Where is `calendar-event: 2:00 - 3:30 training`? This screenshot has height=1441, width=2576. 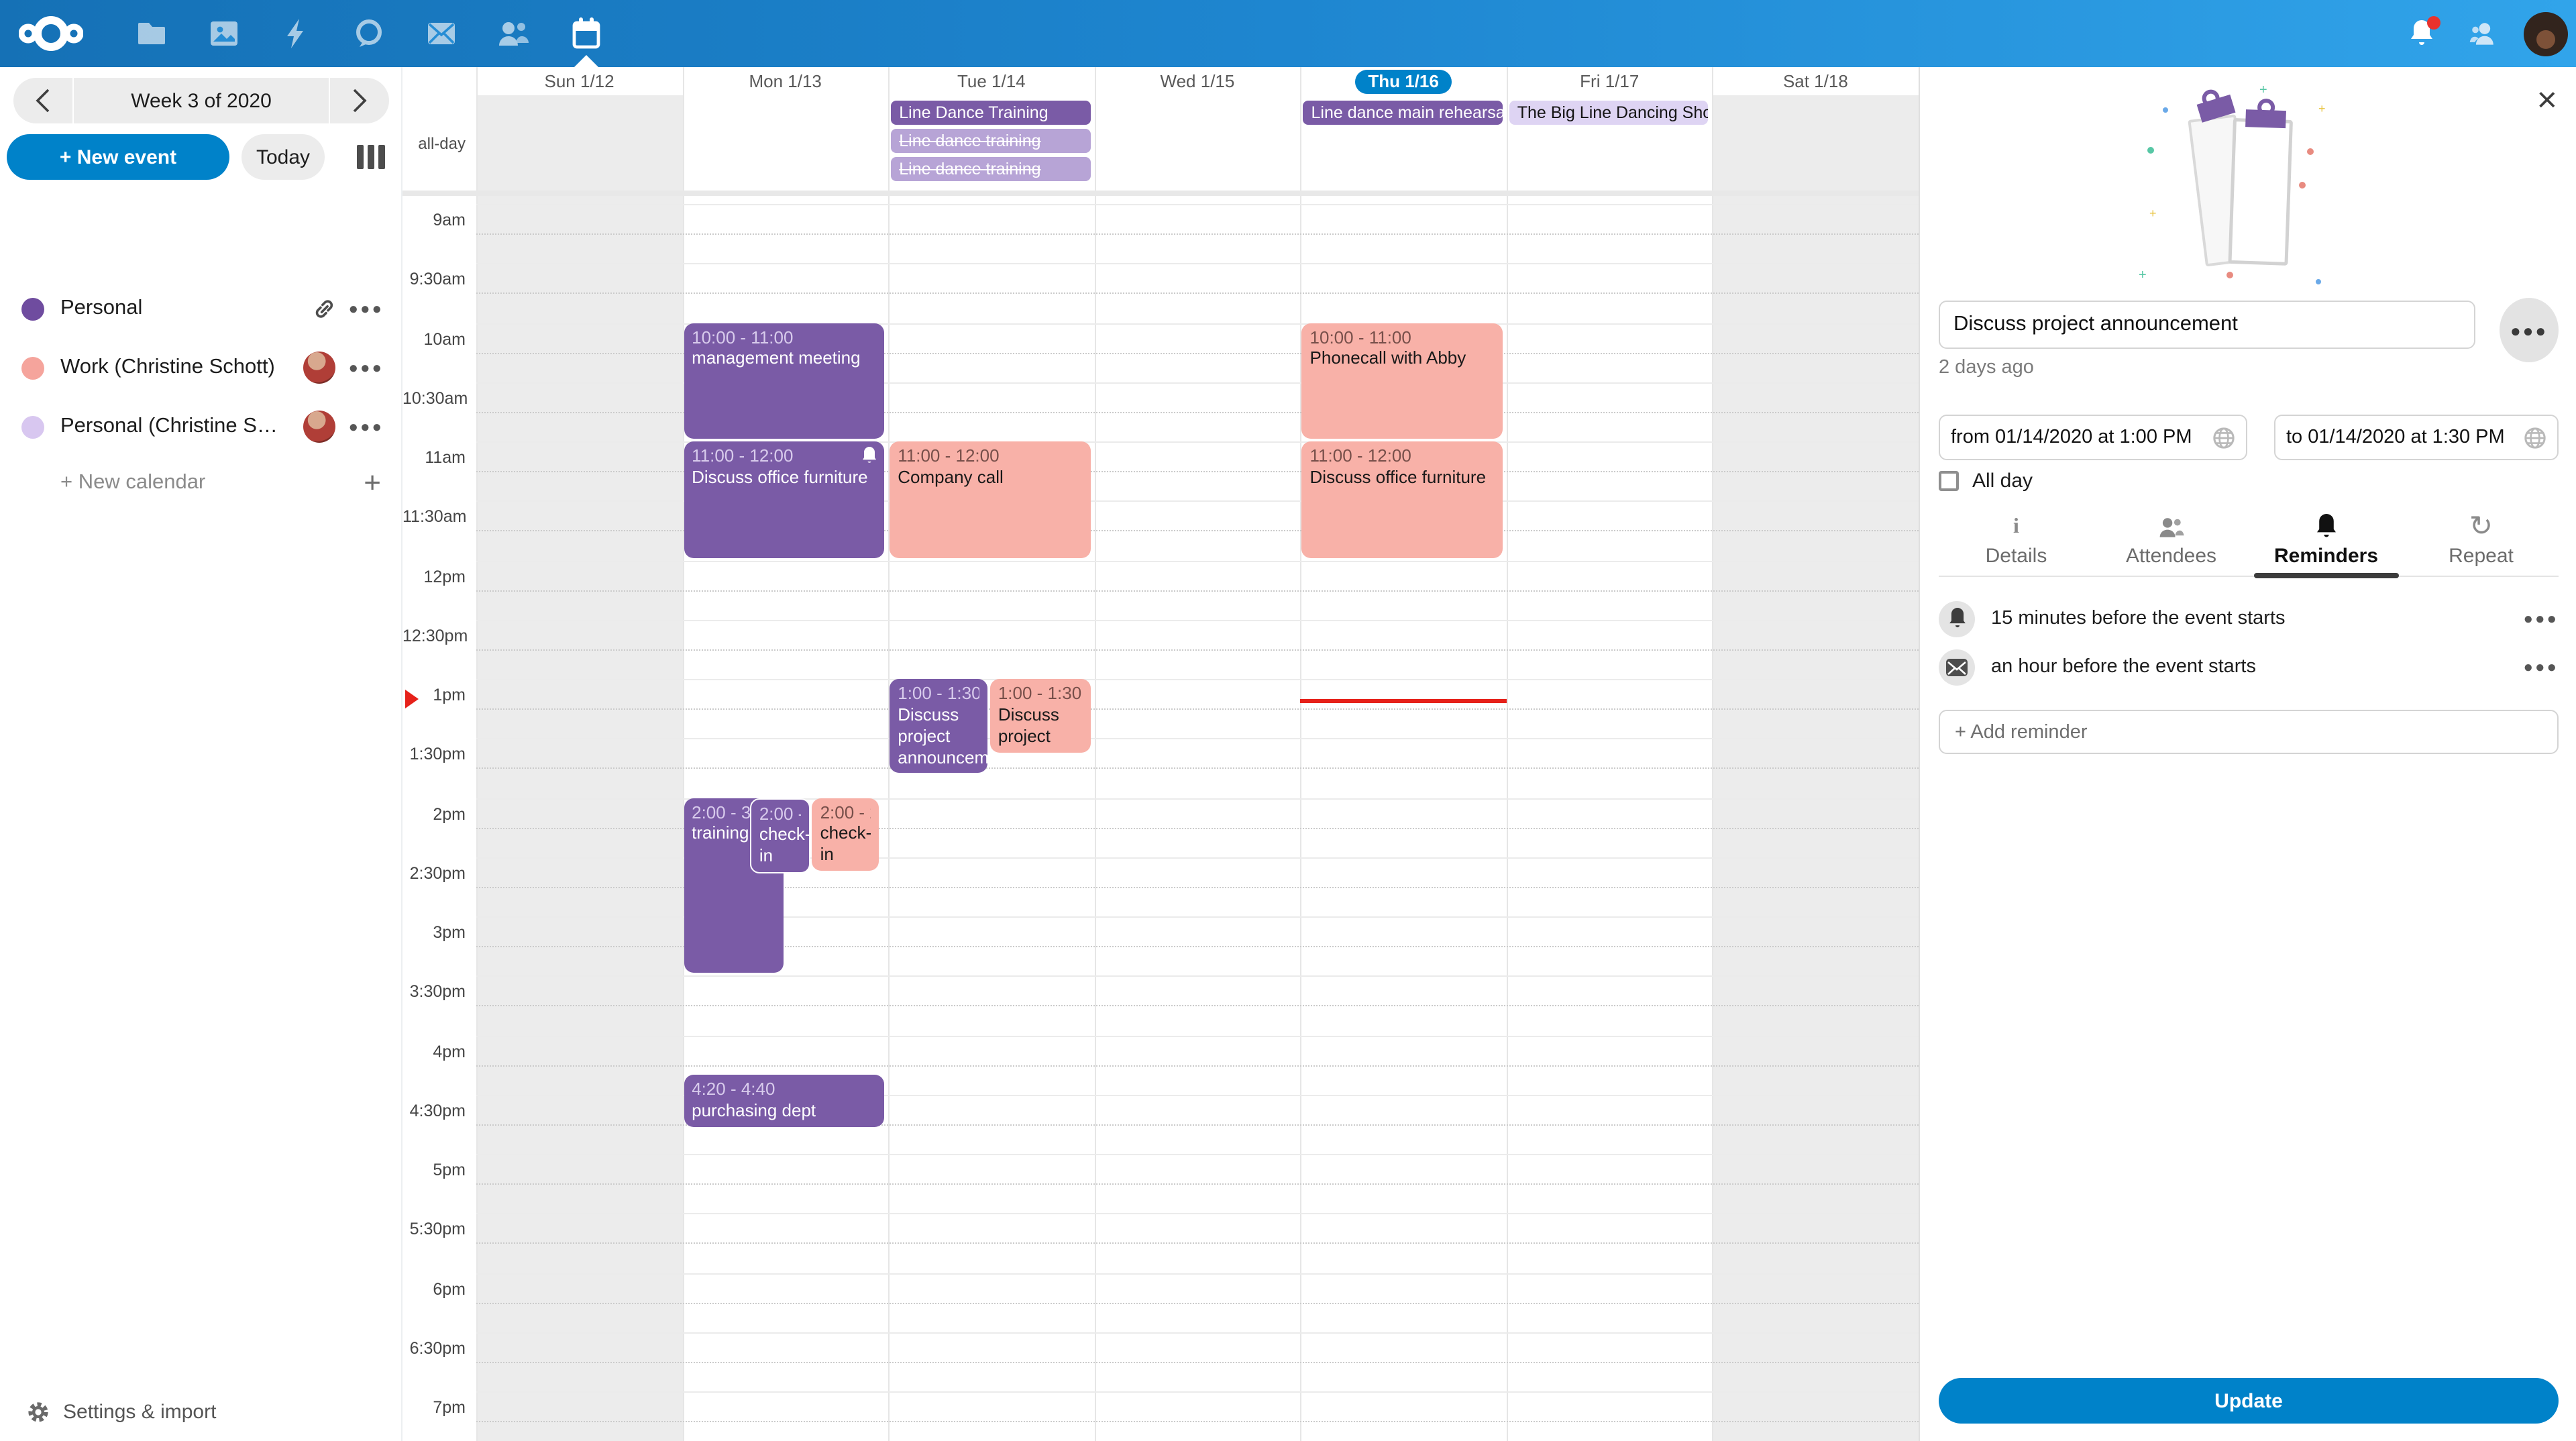 calendar-event: 2:00 - 3:30 training is located at coordinates (734, 885).